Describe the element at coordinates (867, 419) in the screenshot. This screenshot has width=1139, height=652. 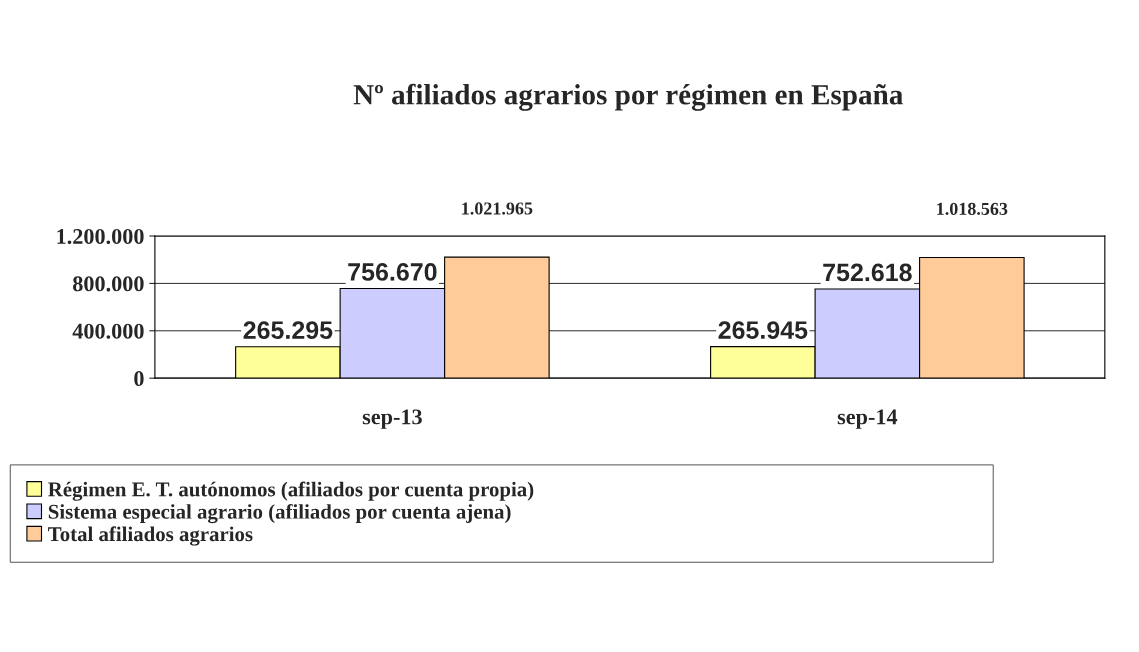
I see `x-tick-label: sep-14` at that location.